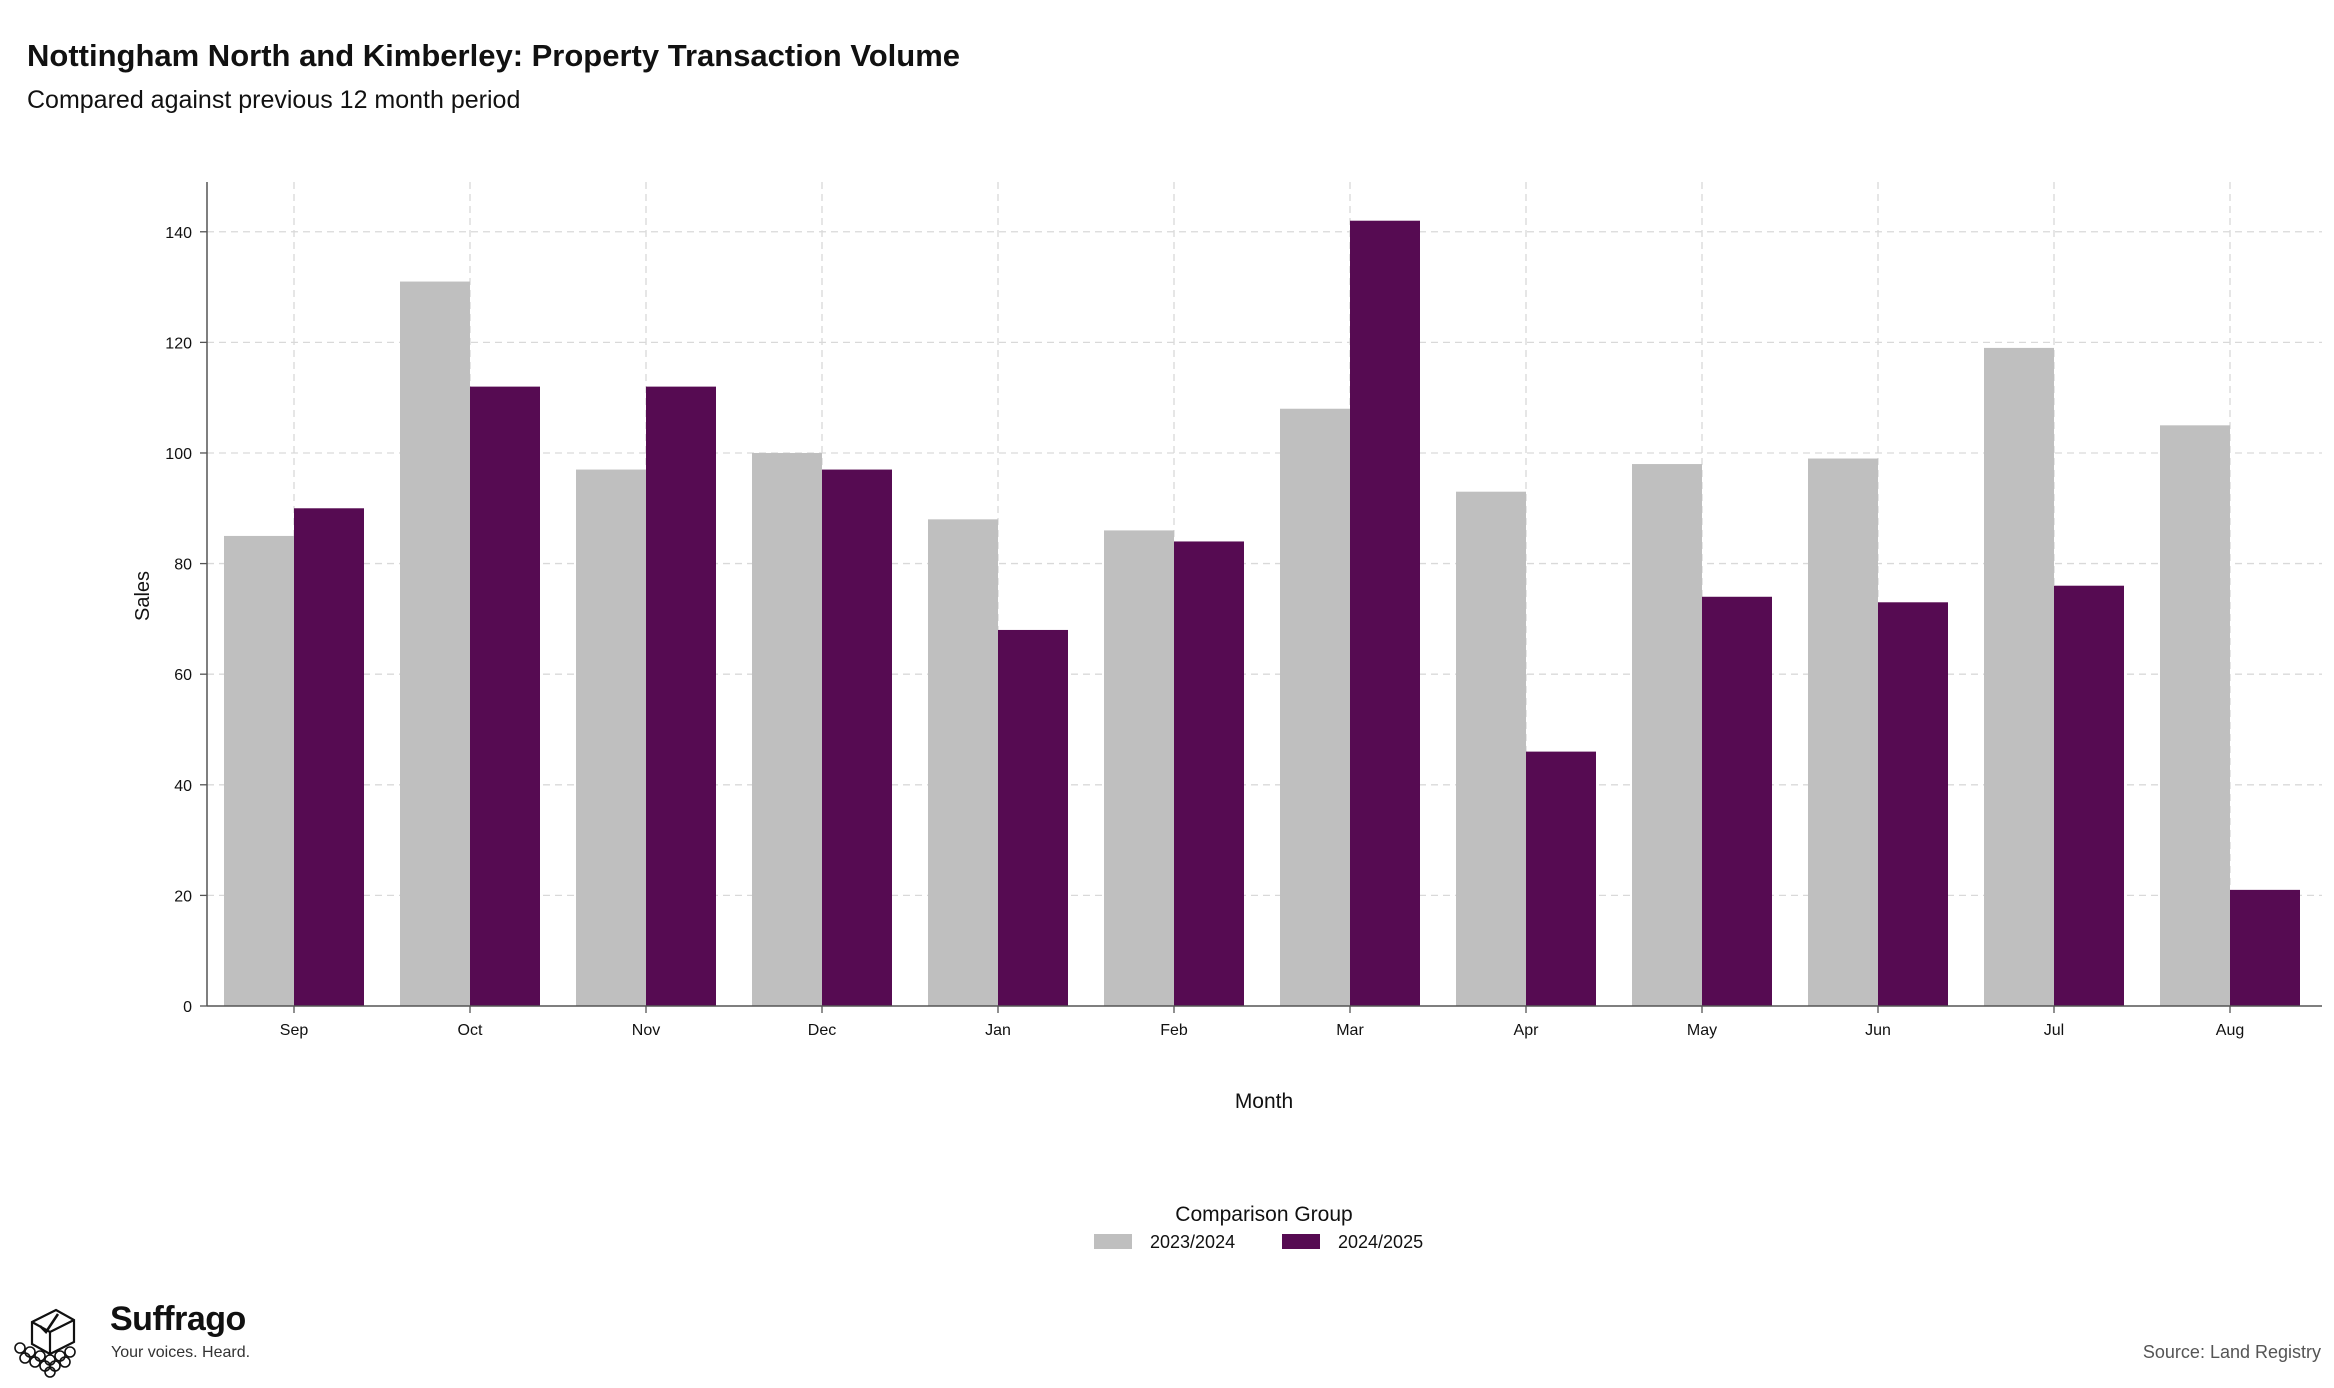  Describe the element at coordinates (178, 233) in the screenshot. I see `y-tick-label: 140` at that location.